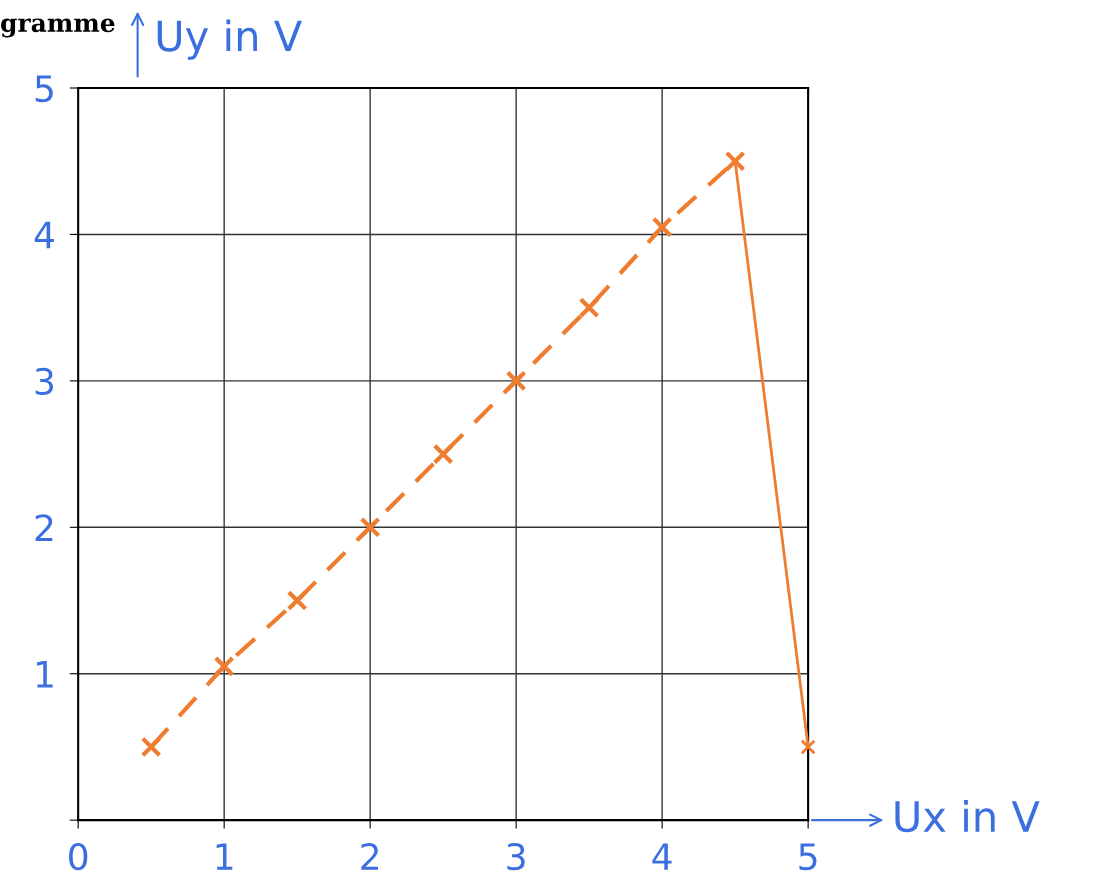 Image resolution: width=1101 pixels, height=880 pixels. What do you see at coordinates (808, 857) in the screenshot?
I see `x-tick-label: 5` at bounding box center [808, 857].